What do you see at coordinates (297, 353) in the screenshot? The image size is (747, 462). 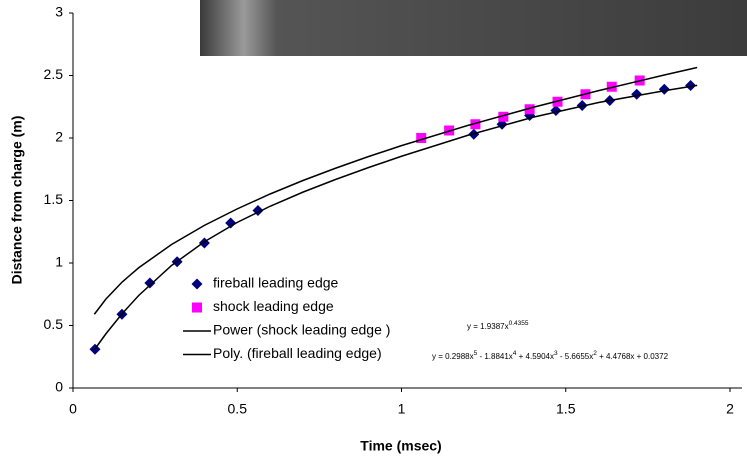 I see `legend-label: Poly. (fireball leading edge)` at bounding box center [297, 353].